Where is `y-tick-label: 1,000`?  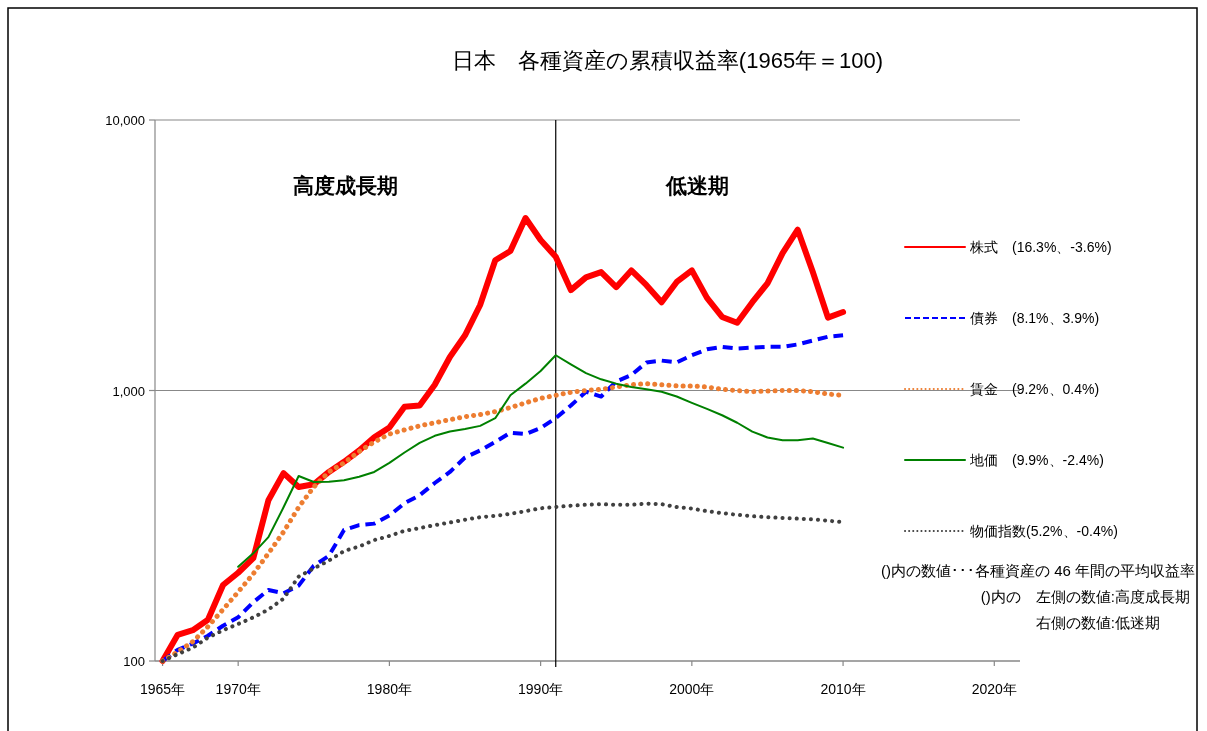 y-tick-label: 1,000 is located at coordinates (128, 391).